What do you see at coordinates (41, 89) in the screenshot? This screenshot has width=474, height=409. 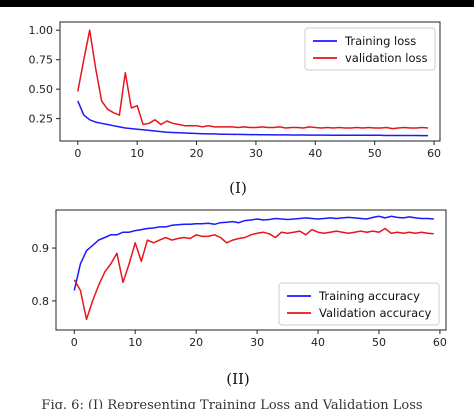 I see `y-tick-label: 0.50` at bounding box center [41, 89].